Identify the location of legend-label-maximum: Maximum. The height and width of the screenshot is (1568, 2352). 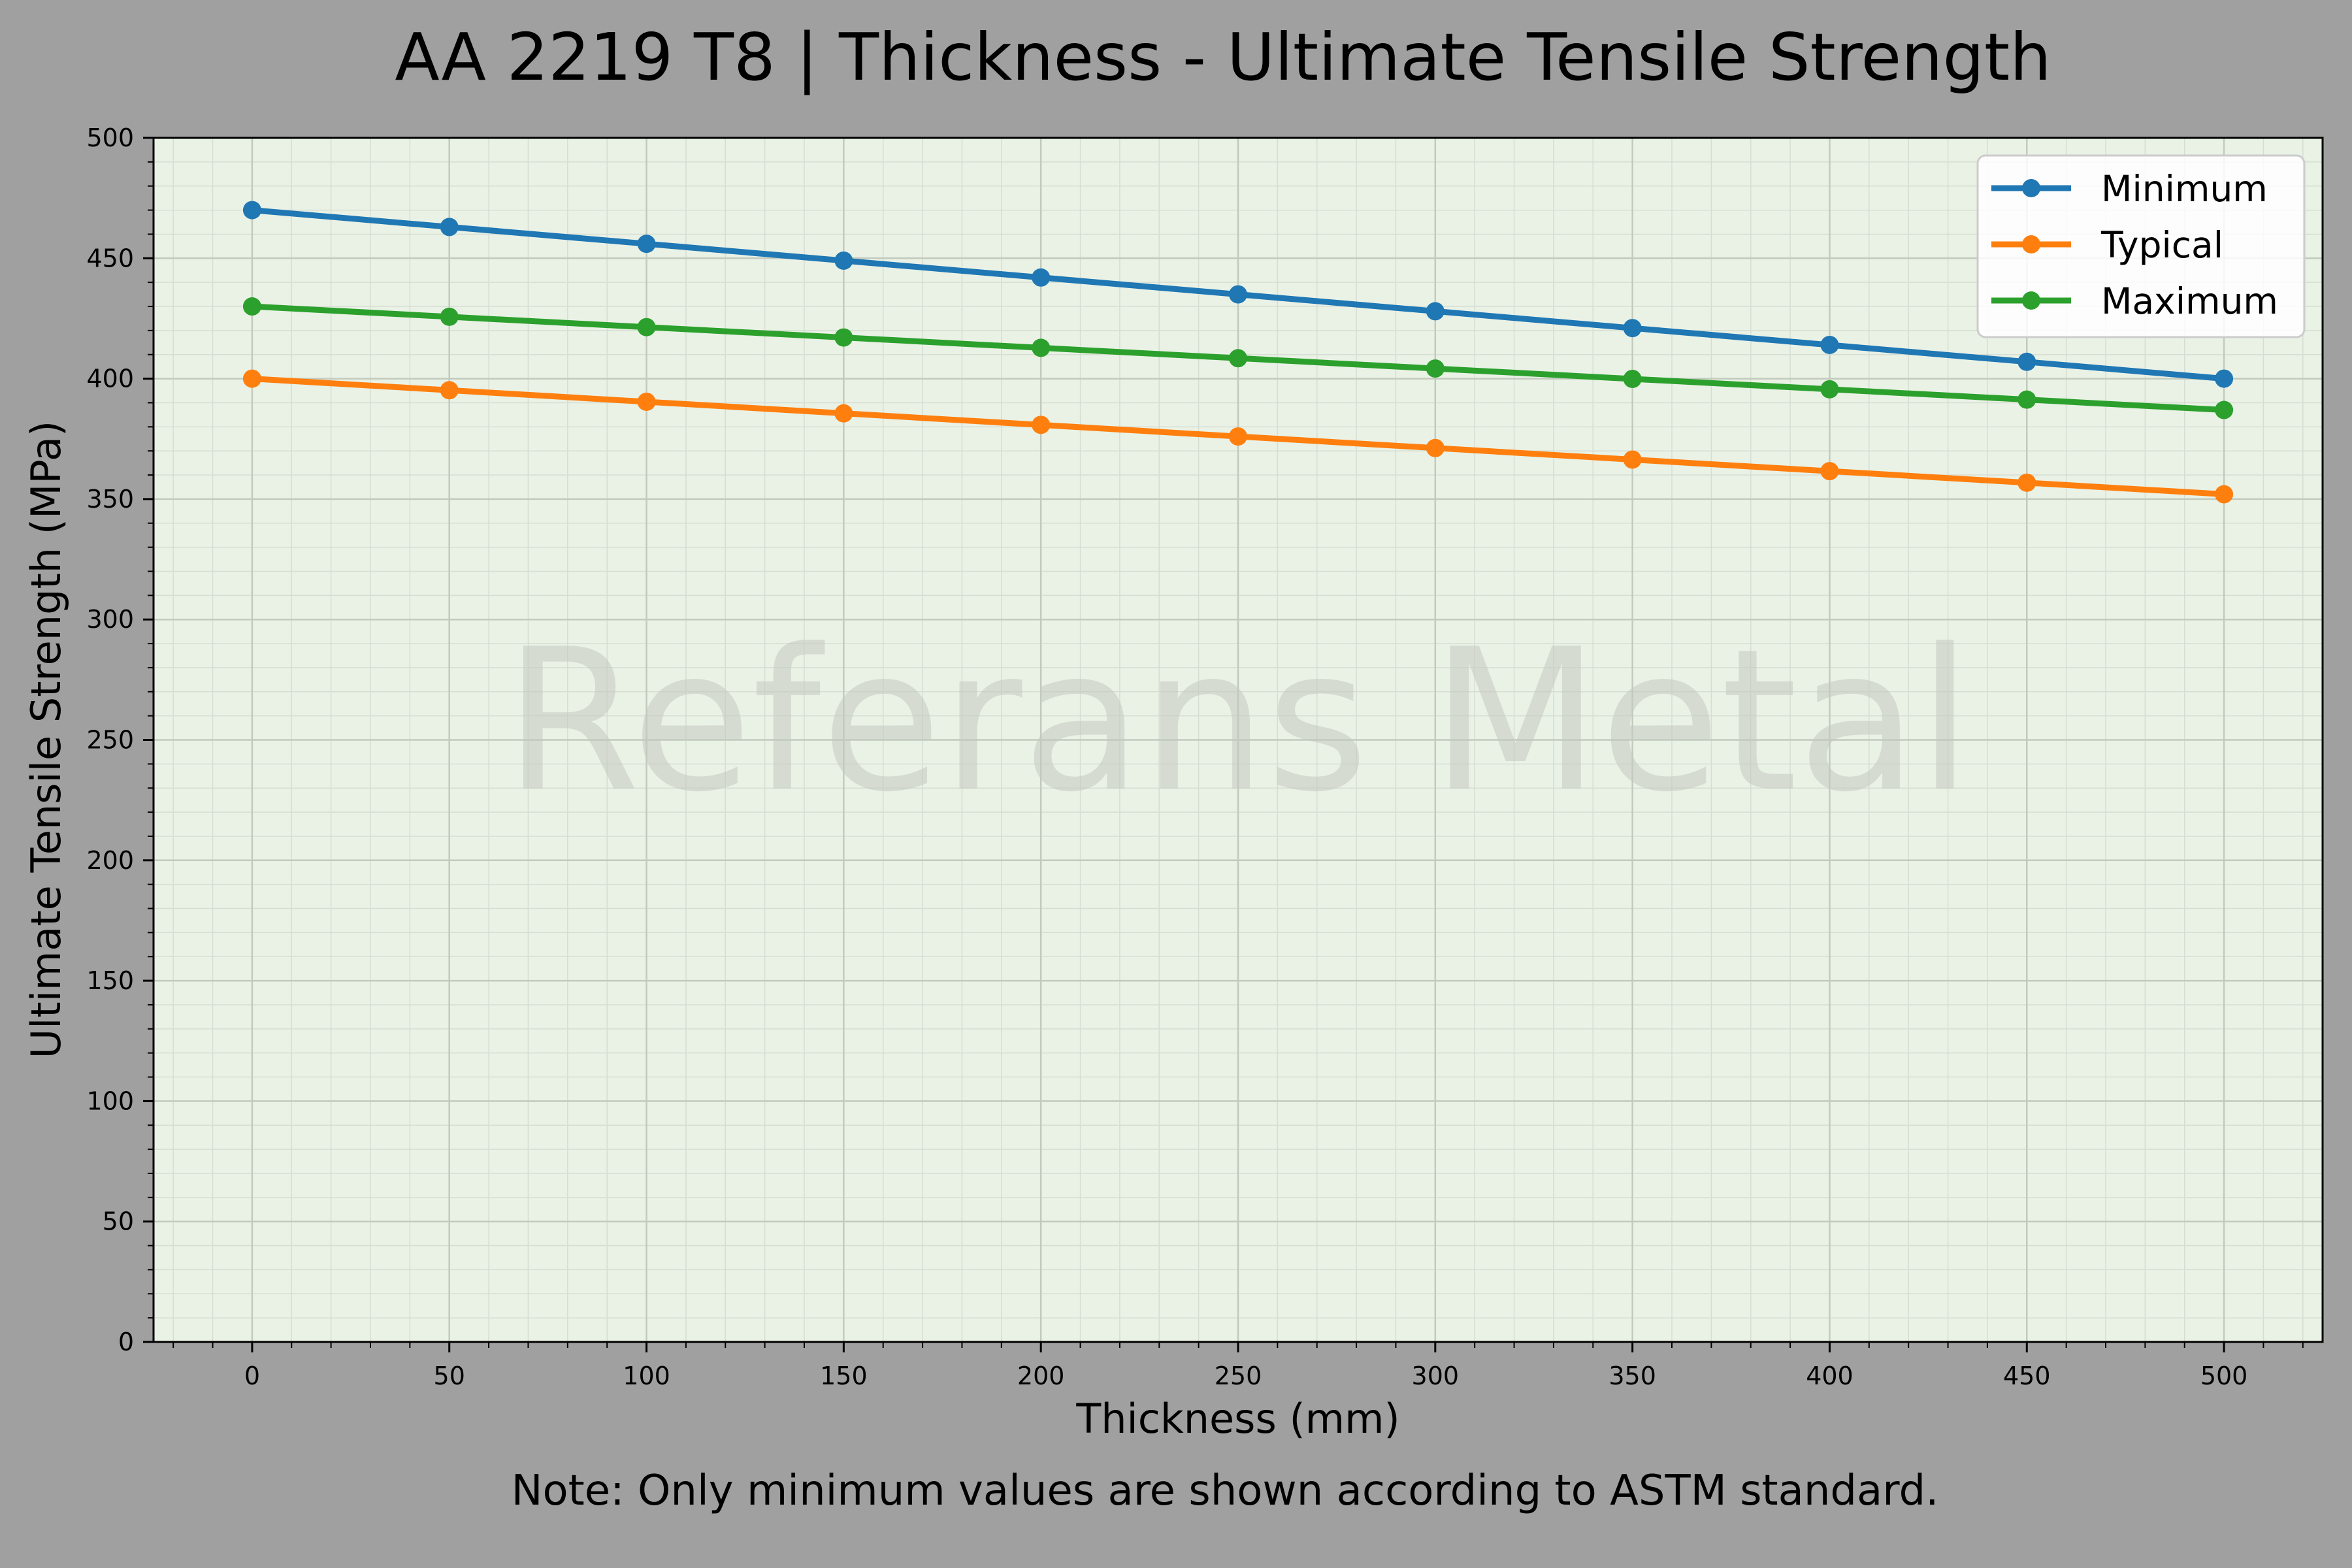
(2189, 301).